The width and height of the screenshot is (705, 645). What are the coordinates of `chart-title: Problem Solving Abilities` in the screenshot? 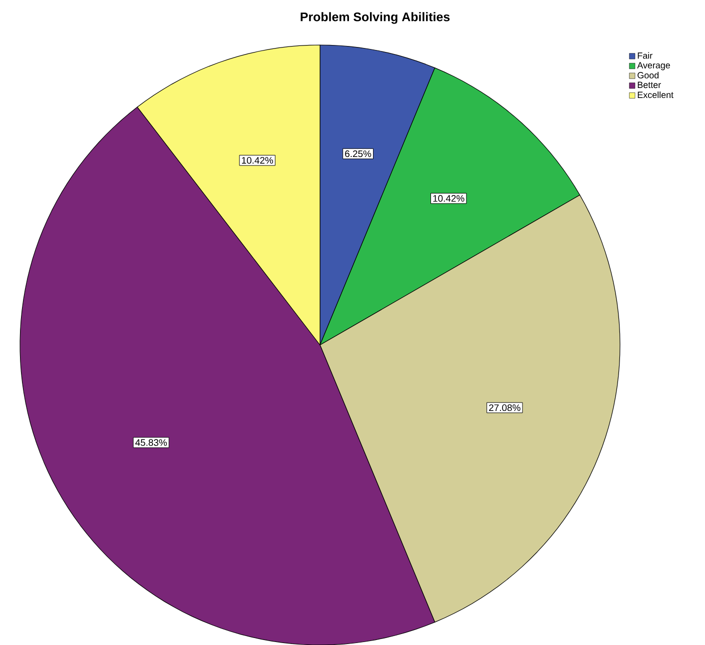 It's located at (375, 18).